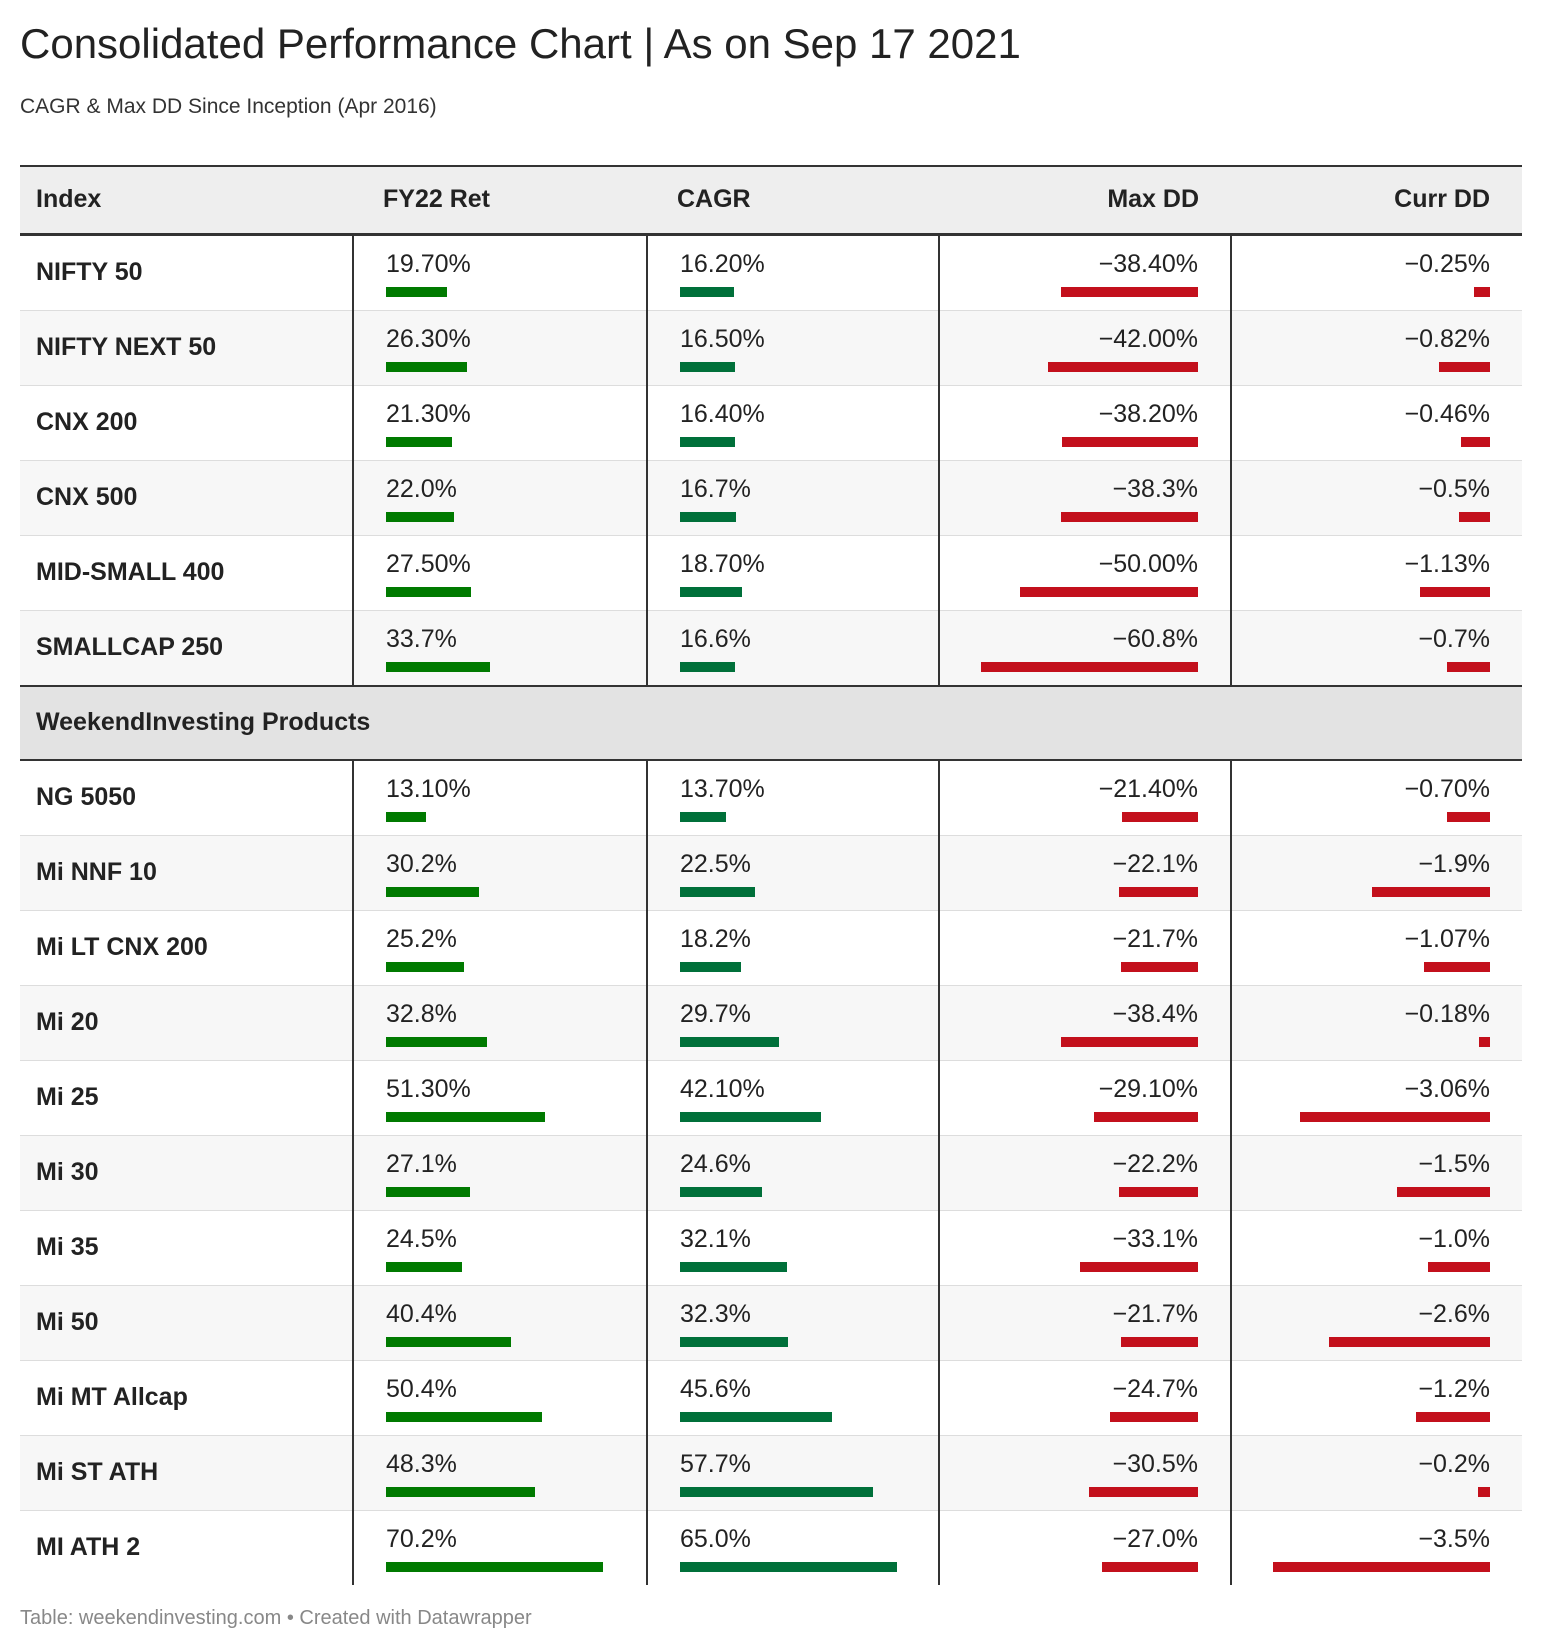  Describe the element at coordinates (130, 647) in the screenshot. I see `row-name: SMALLCAP 250` at that location.